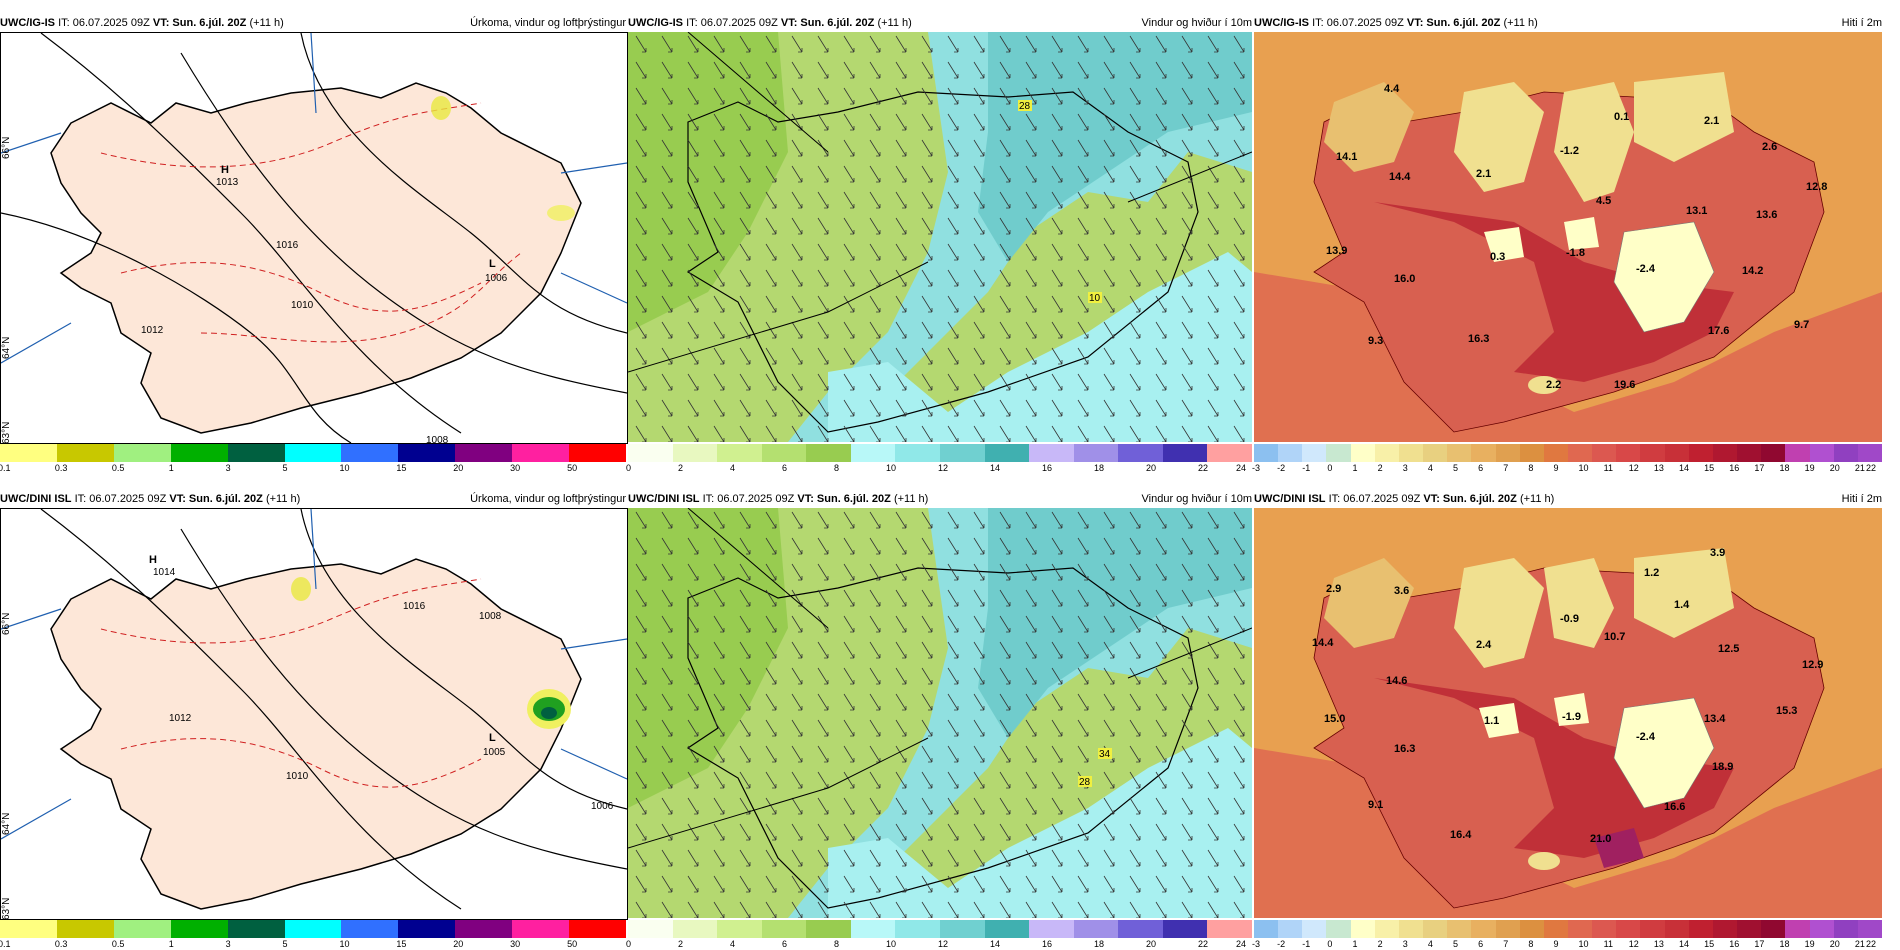 Image resolution: width=1900 pixels, height=950 pixels. What do you see at coordinates (1105, 754) in the screenshot?
I see `gust-label: 34` at bounding box center [1105, 754].